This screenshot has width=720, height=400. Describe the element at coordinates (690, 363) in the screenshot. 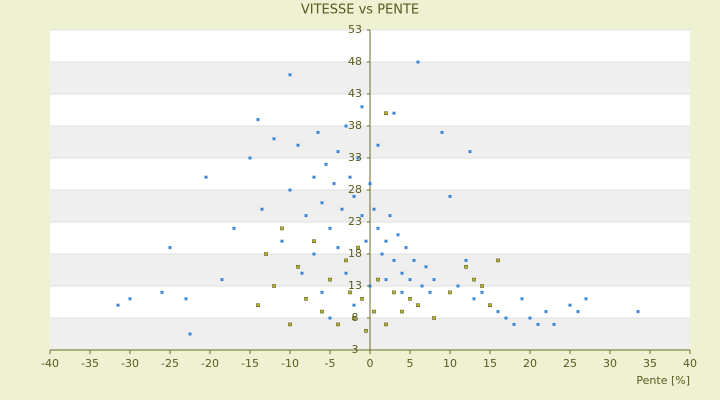

I see `x-tick-label: 40` at that location.